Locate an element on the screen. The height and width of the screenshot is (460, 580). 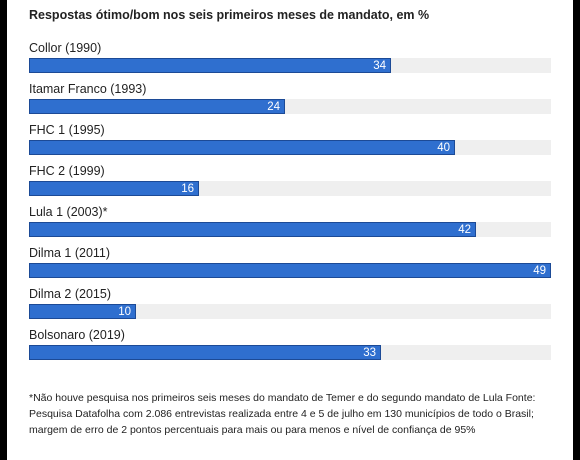
bar-track: 34 is located at coordinates (290, 65).